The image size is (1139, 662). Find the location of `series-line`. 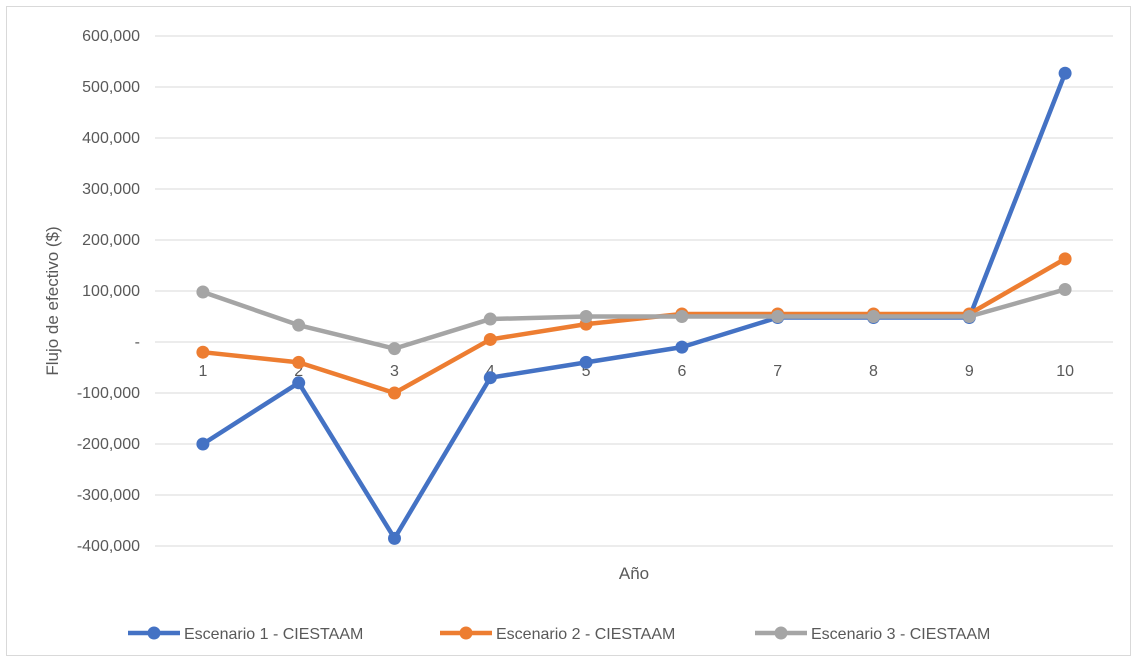

series-line is located at coordinates (634, 319).